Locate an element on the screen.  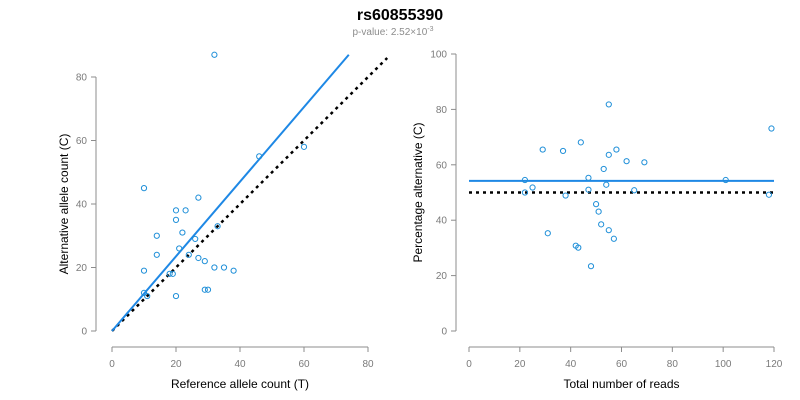
p-value-exponent: -3 is located at coordinates (430, 29).